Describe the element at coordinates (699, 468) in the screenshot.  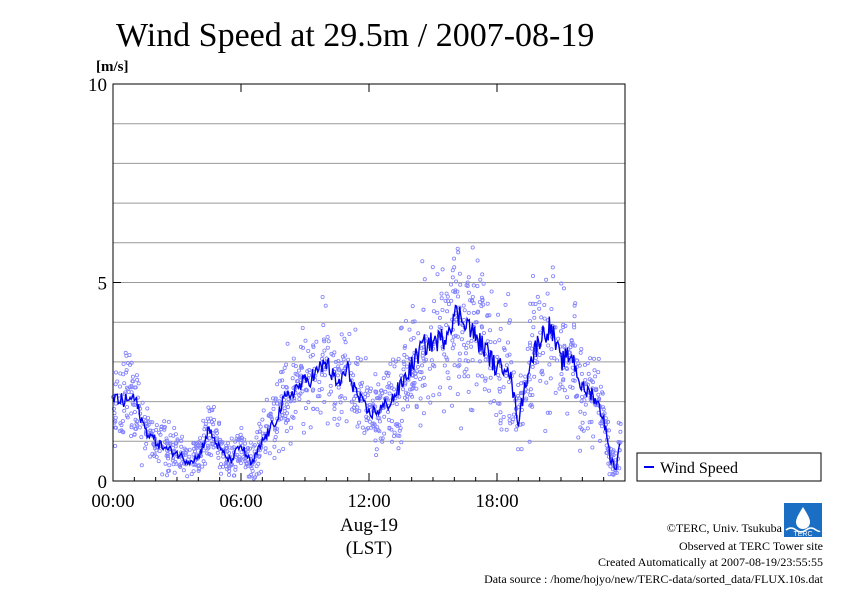
I see `legend-series-label: Wind Speed` at that location.